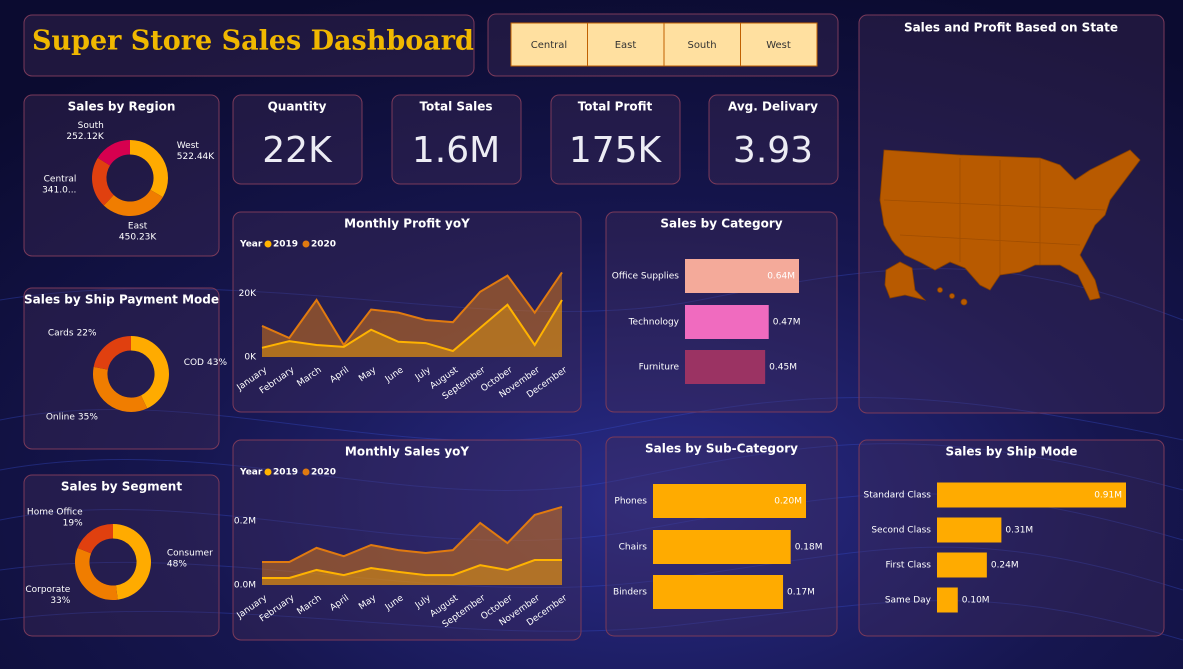 The width and height of the screenshot is (1183, 669). I want to click on kpi-label: Total Sales, so click(455, 107).